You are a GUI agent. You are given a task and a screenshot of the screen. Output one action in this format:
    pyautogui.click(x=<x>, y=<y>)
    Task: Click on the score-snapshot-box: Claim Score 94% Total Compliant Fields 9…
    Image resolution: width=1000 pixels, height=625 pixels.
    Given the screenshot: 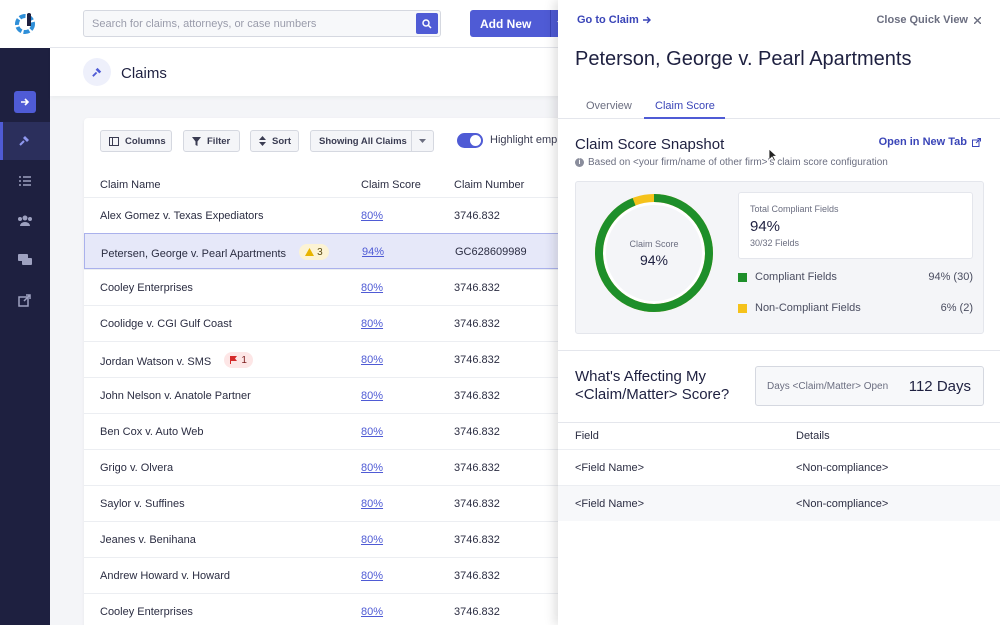 What is the action you would take?
    pyautogui.click(x=779, y=257)
    